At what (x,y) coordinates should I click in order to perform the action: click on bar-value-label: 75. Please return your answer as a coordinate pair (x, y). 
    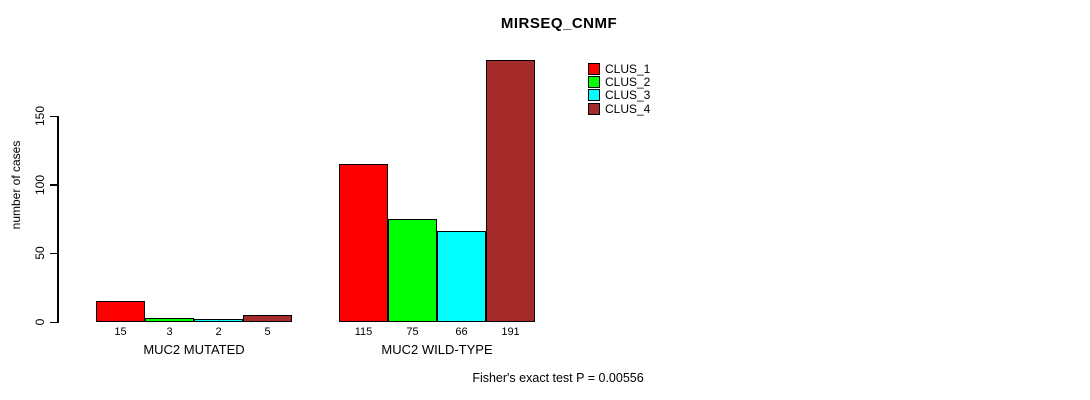
    Looking at the image, I should click on (412, 332).